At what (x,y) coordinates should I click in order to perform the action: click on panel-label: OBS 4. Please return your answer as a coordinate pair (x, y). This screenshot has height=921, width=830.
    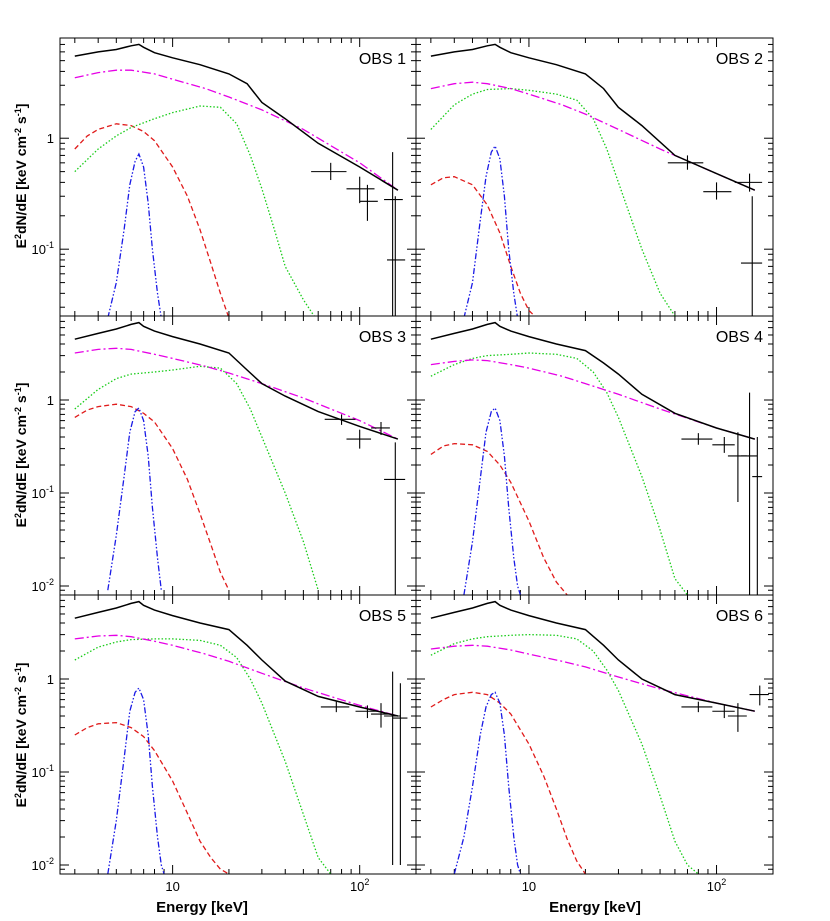
    Looking at the image, I should click on (739, 337).